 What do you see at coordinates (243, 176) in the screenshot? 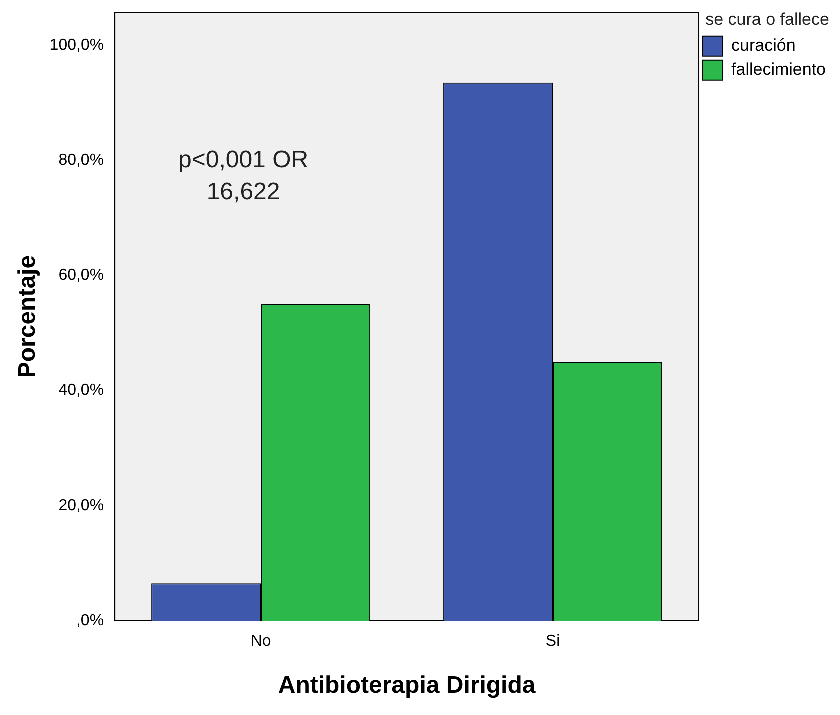
I see `annotation: p<0,001 OR 16,622` at bounding box center [243, 176].